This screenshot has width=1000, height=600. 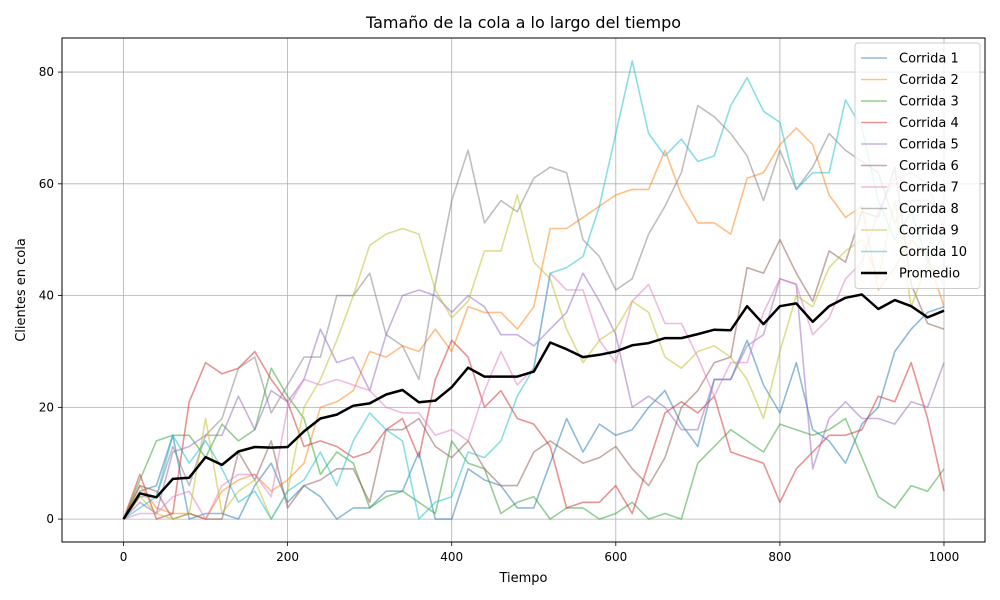 I want to click on y-tick-label: 80, so click(x=46, y=72).